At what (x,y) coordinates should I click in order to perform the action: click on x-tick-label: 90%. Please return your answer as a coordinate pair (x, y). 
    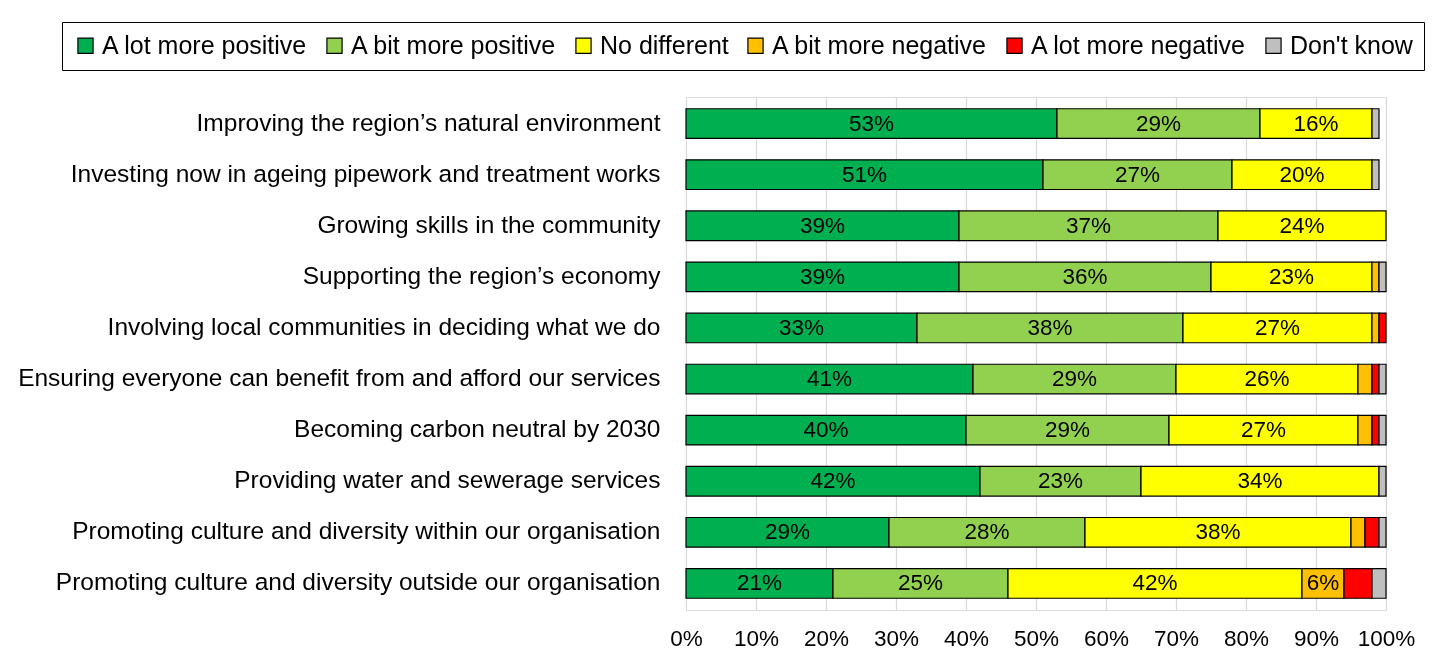
    Looking at the image, I should click on (1316, 638).